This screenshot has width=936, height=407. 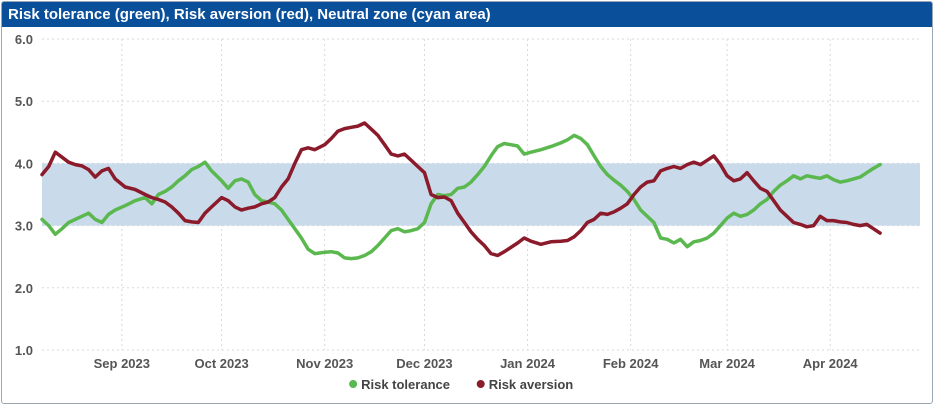 I want to click on y-tick-label: 4.0, so click(x=24, y=163).